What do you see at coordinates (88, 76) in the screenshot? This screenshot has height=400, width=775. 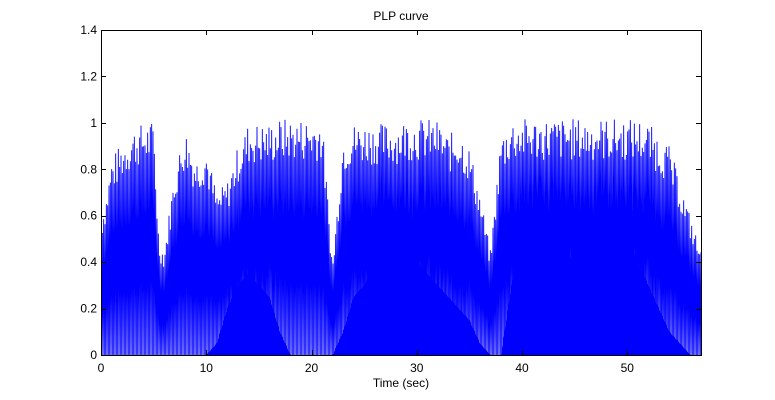 I see `y-tick-label: 1.2` at bounding box center [88, 76].